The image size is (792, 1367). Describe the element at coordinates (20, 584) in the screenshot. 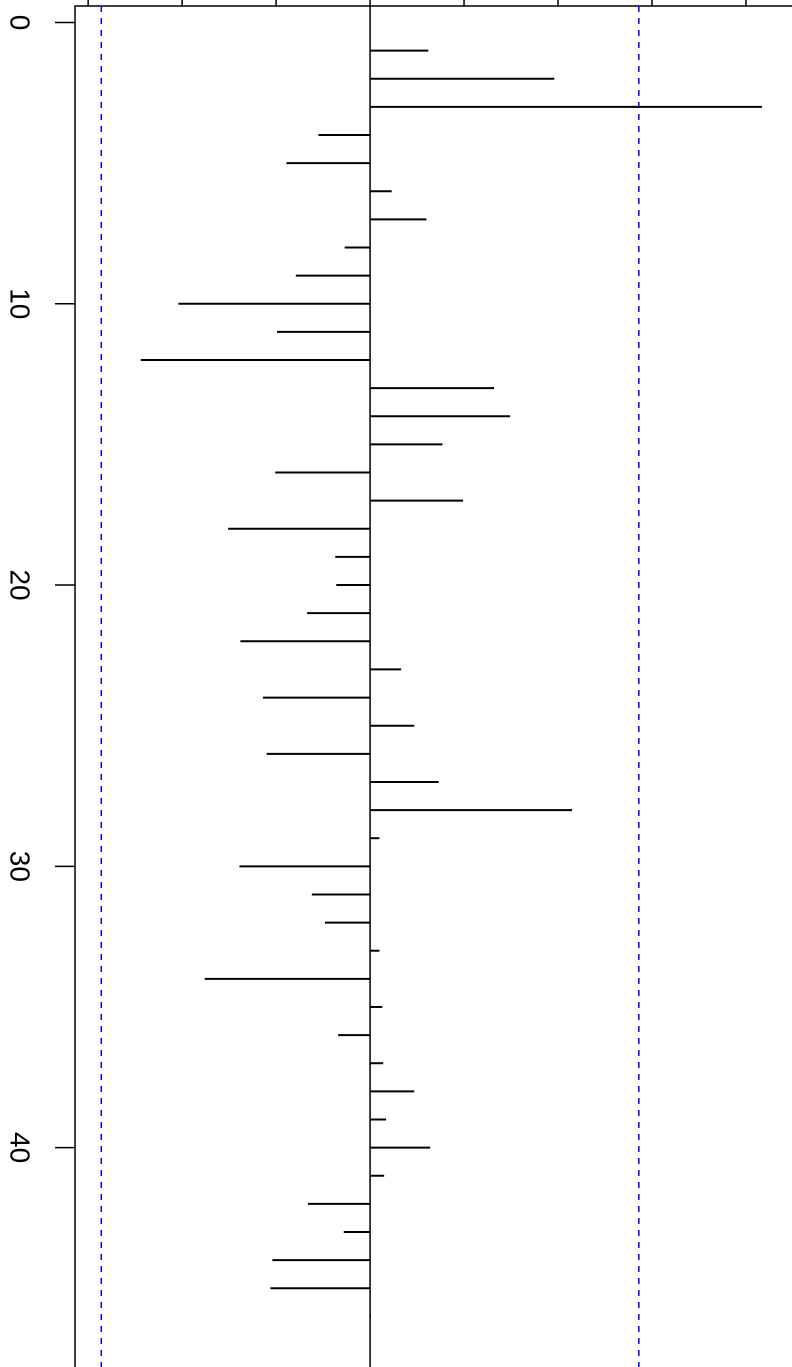

I see `lag-tick-label: 20` at that location.